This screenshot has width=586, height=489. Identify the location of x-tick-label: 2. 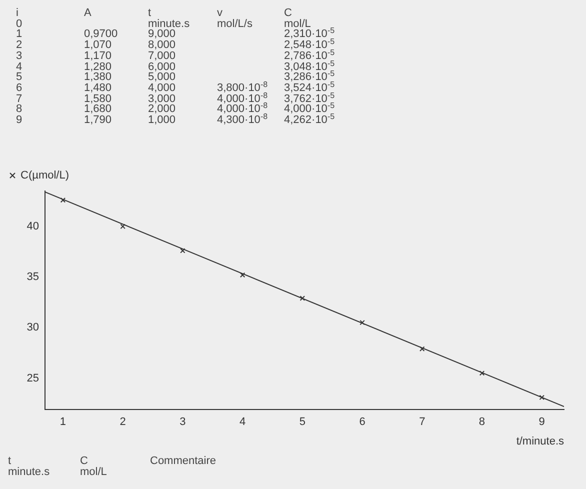
(123, 422).